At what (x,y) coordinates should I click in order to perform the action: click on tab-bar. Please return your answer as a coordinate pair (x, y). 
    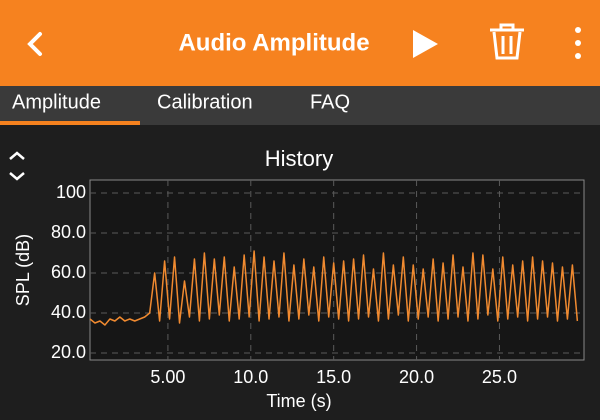
    Looking at the image, I should click on (300, 105).